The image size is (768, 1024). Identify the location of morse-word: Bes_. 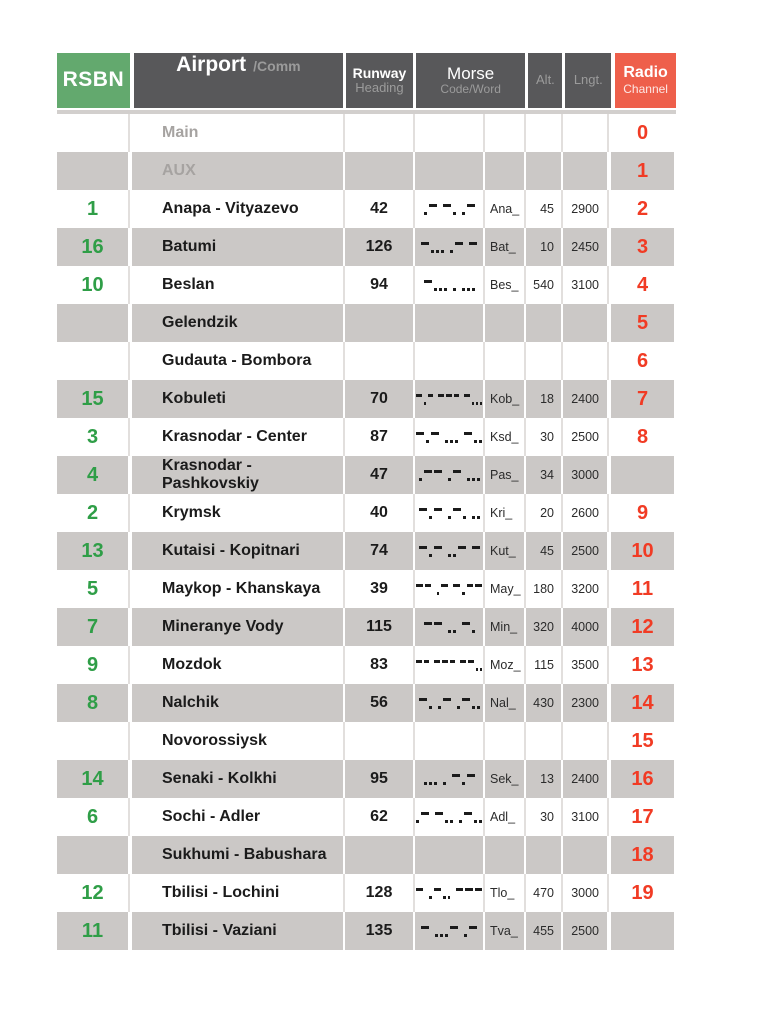
(505, 285).